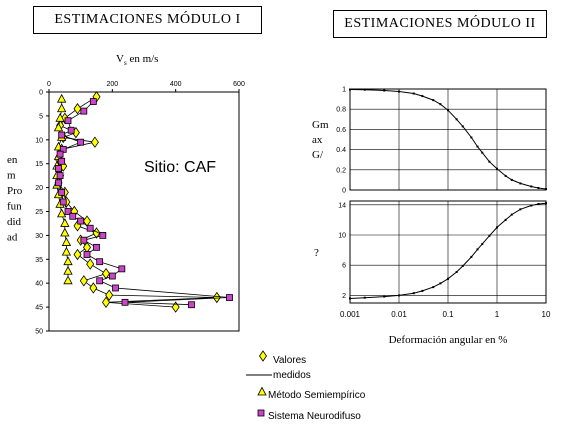 The height and width of the screenshot is (430, 564). What do you see at coordinates (344, 191) in the screenshot?
I see `gmax-y-tick-label: 0` at bounding box center [344, 191].